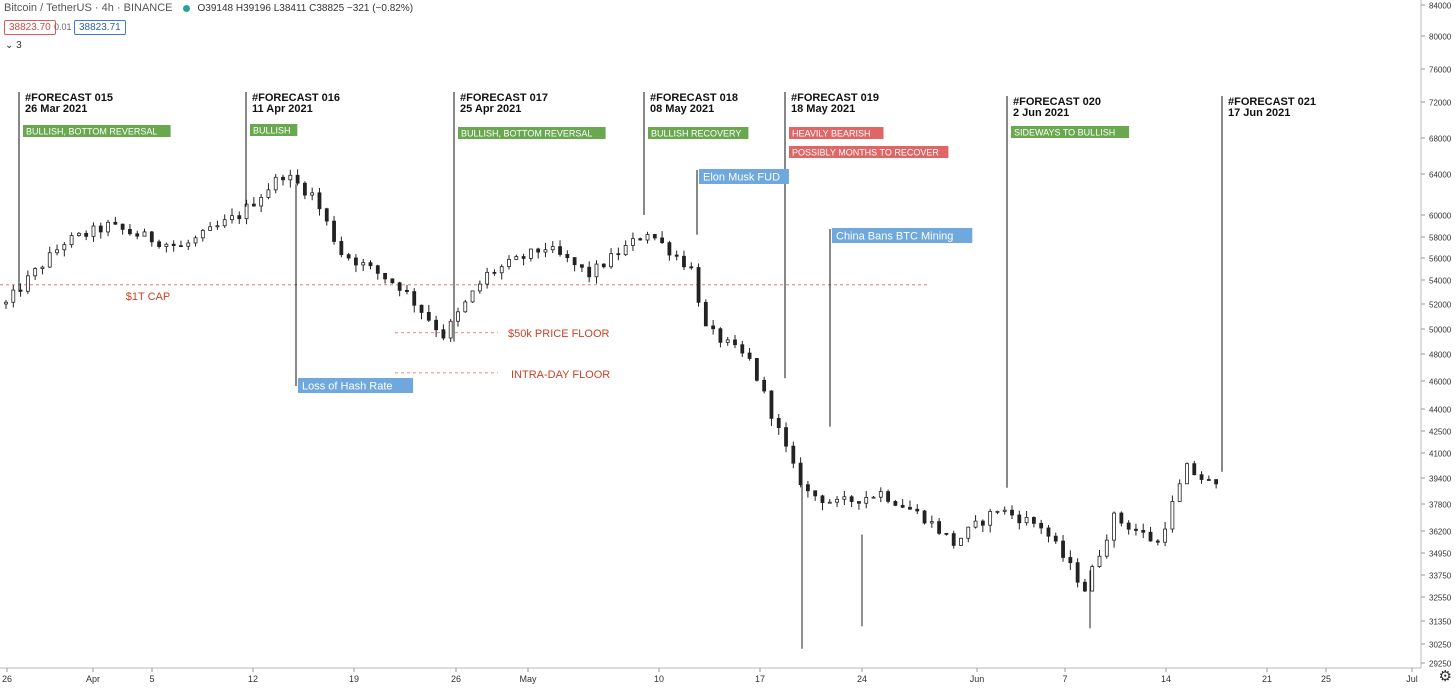  What do you see at coordinates (30, 27) in the screenshot?
I see `sell-price-button: 38823.70` at bounding box center [30, 27].